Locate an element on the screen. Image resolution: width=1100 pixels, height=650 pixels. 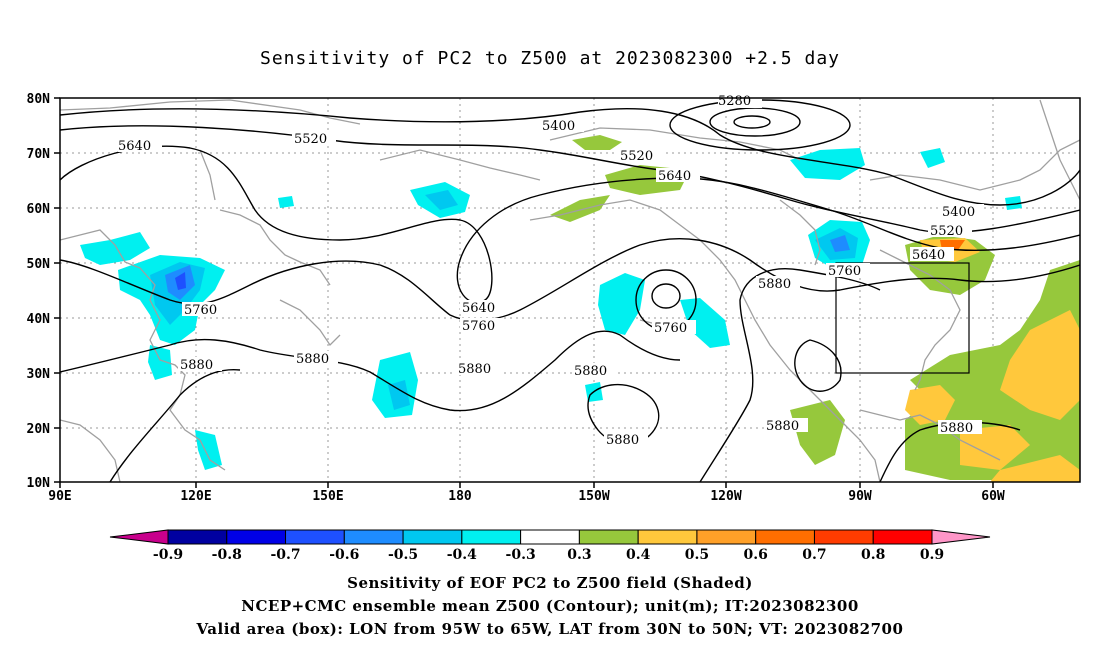
colorbar-tick-label: 0.4 is located at coordinates (638, 555).